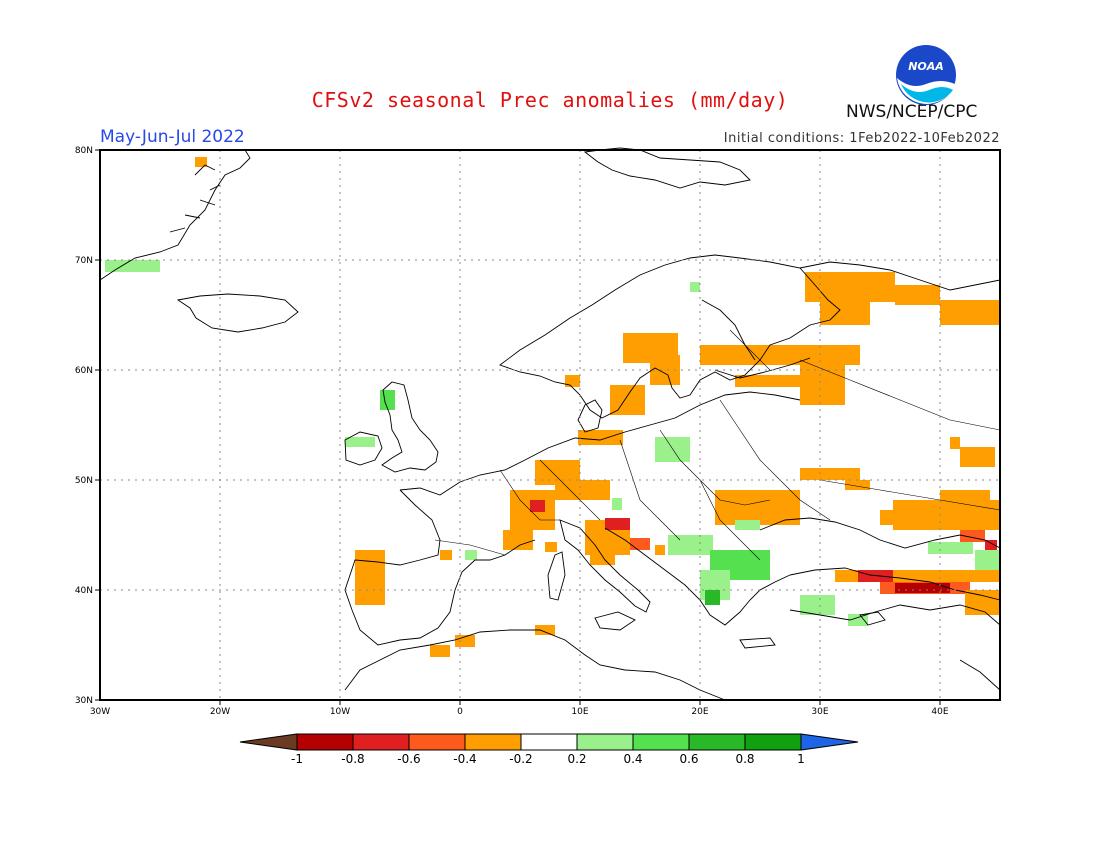 The image size is (1100, 850). Describe the element at coordinates (926, 75) in the screenshot. I see `noaa-logo: NOAA` at that location.